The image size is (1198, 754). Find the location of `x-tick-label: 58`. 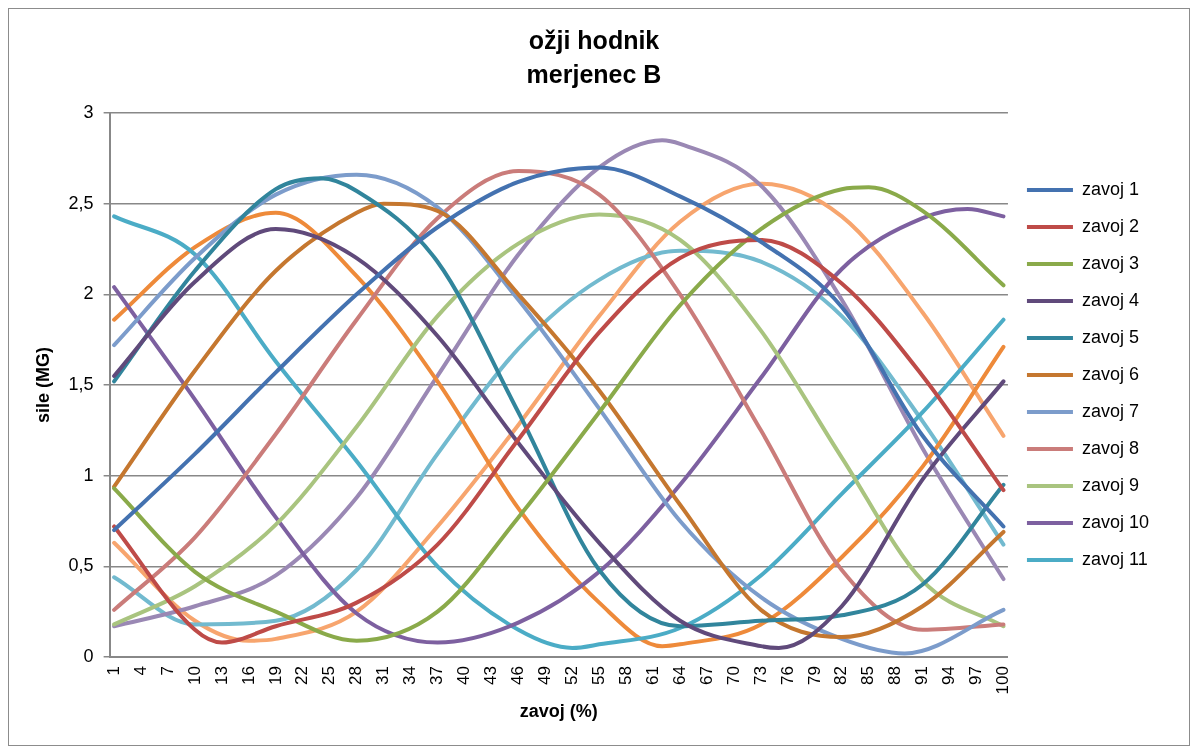

x-tick-label: 58 is located at coordinates (625, 675).